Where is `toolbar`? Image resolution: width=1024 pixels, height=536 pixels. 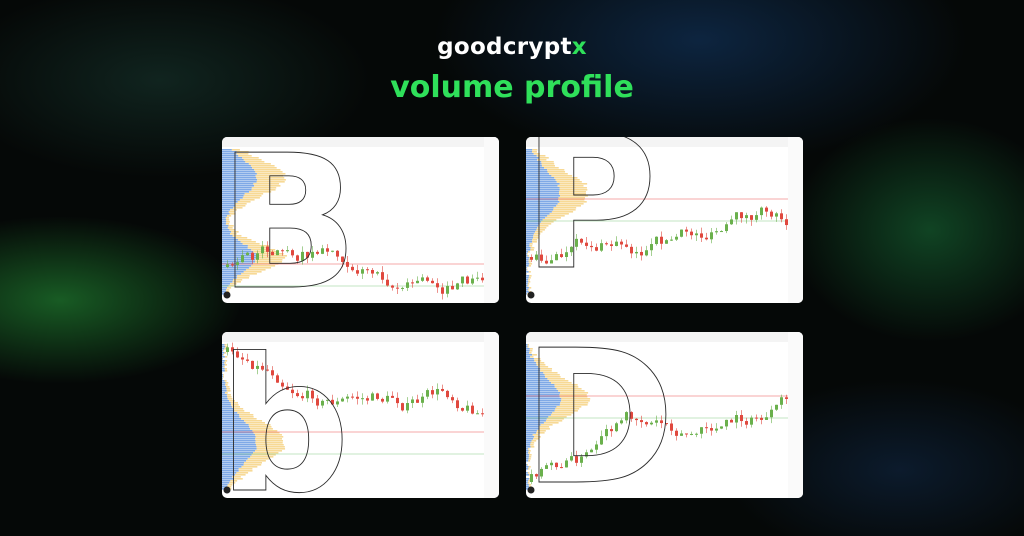 toolbar is located at coordinates (360, 337).